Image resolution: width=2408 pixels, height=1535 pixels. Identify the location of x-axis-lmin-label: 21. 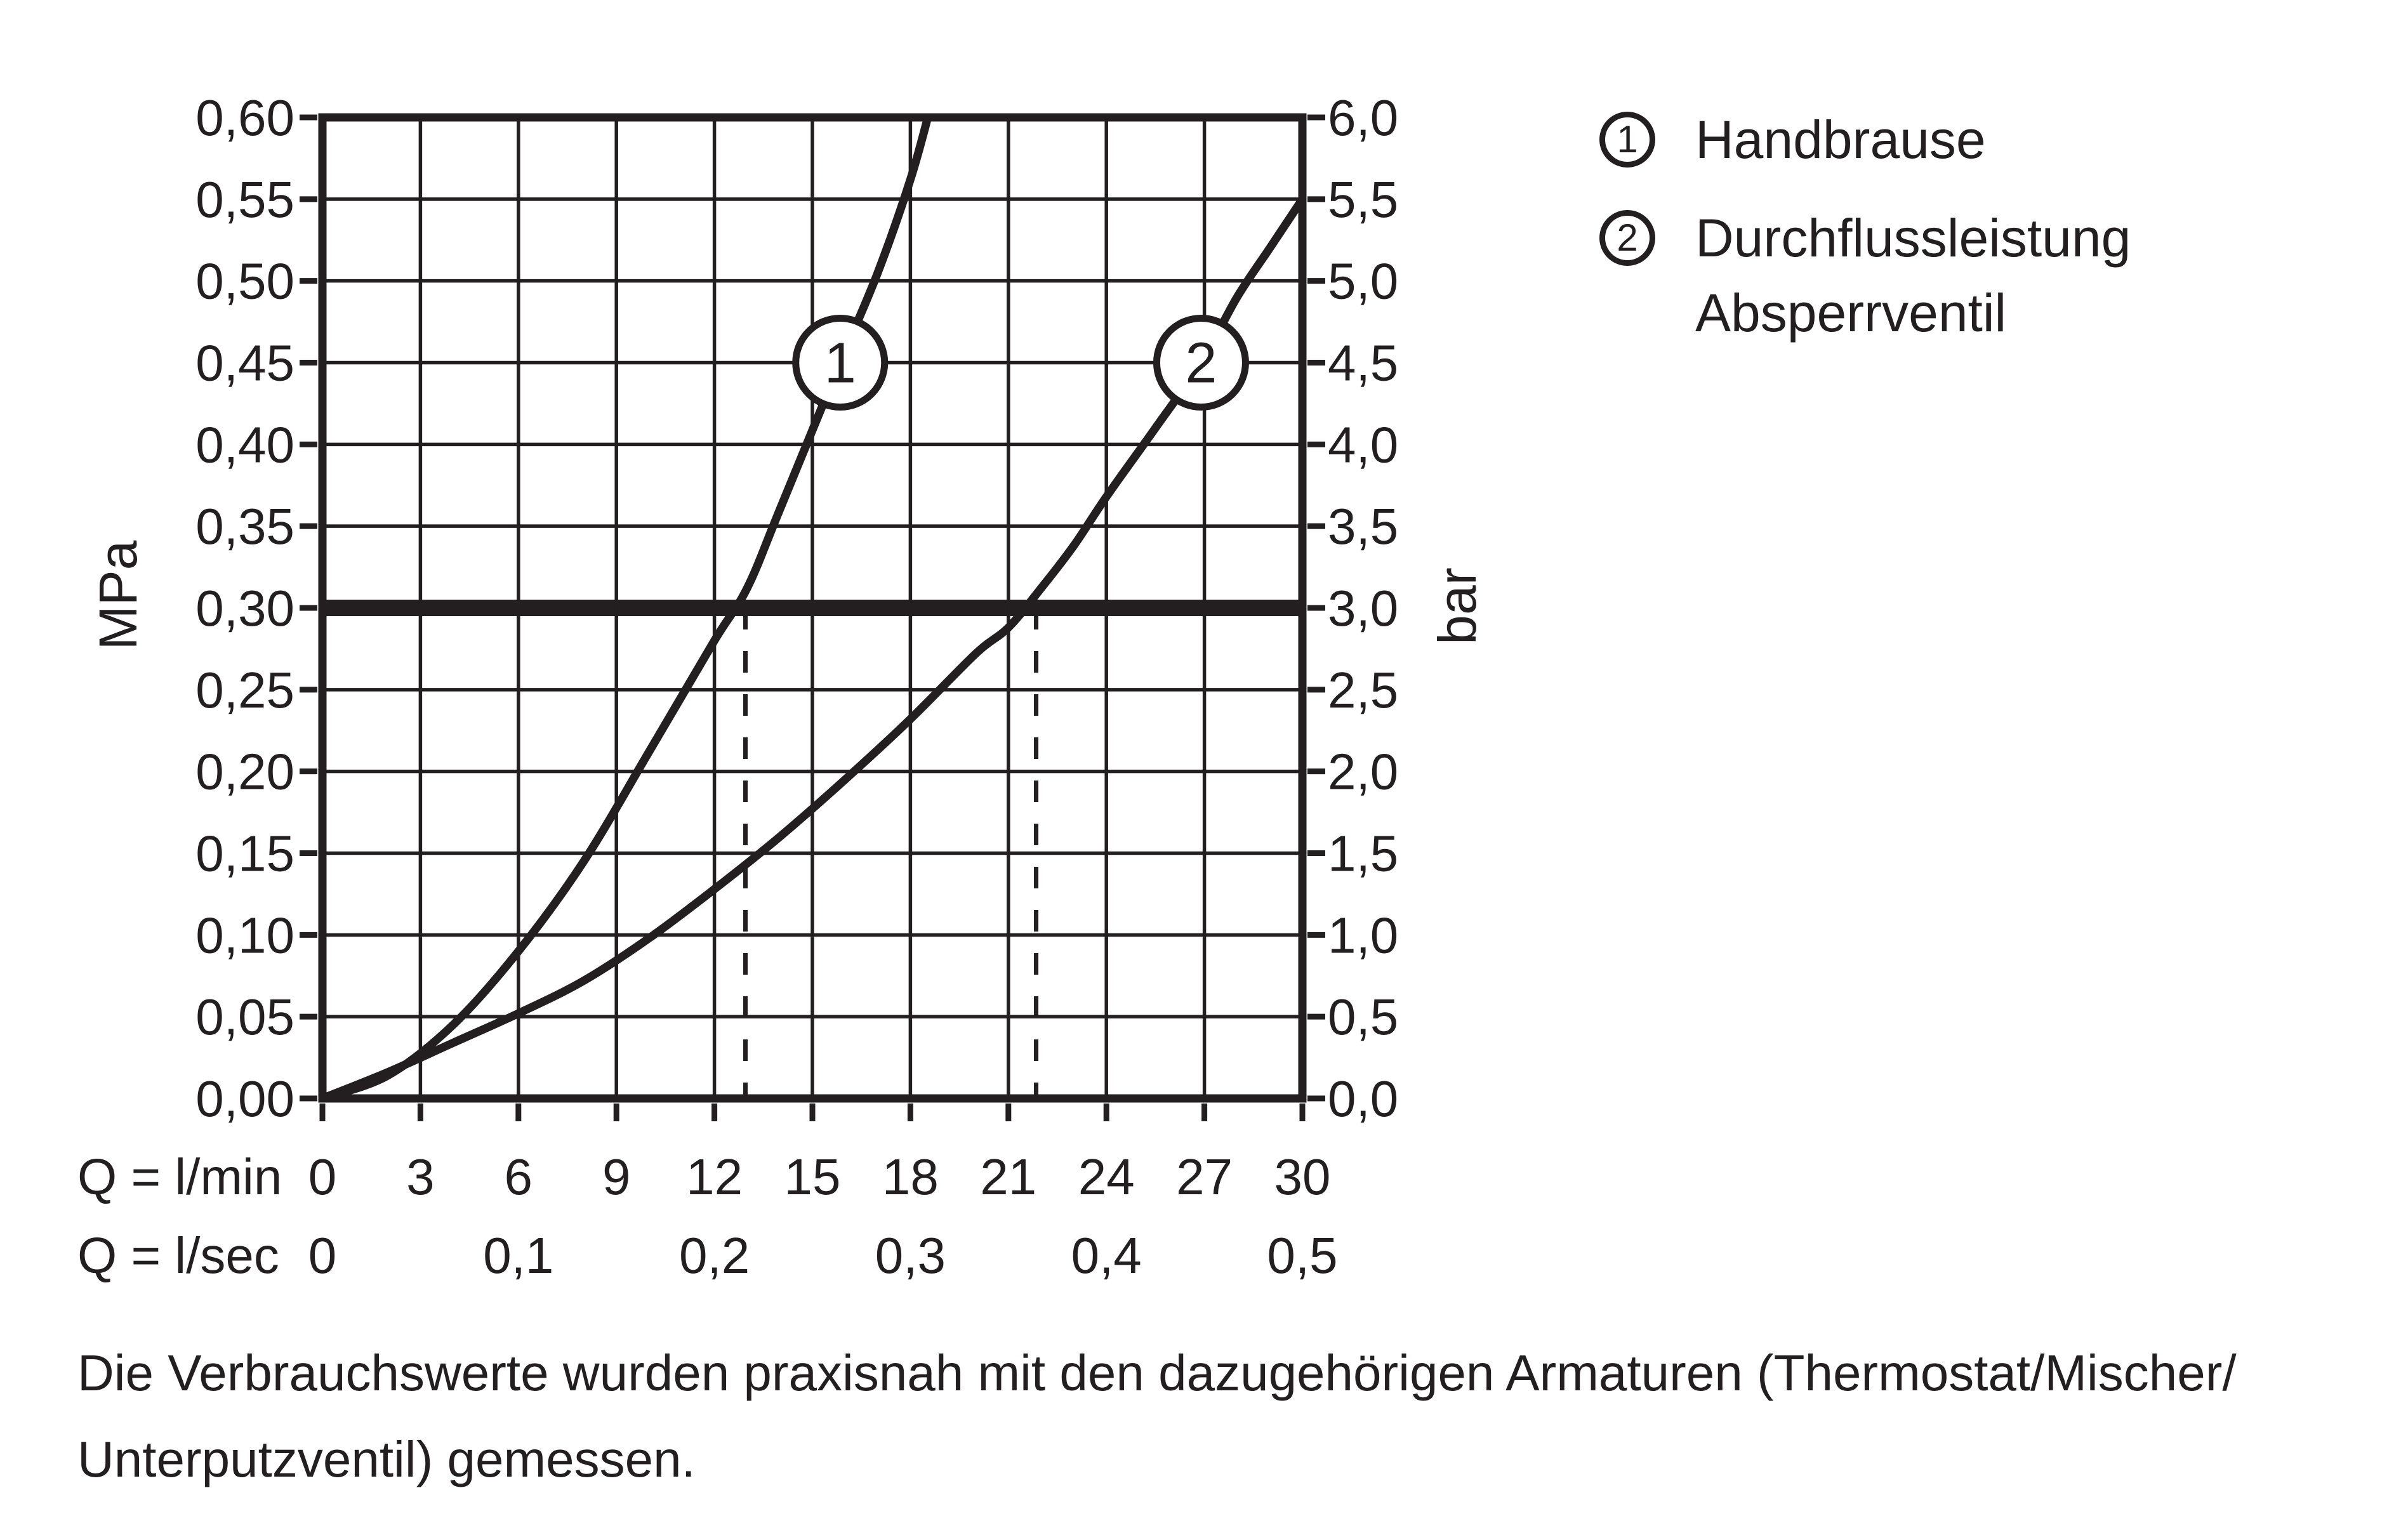
(1008, 1177).